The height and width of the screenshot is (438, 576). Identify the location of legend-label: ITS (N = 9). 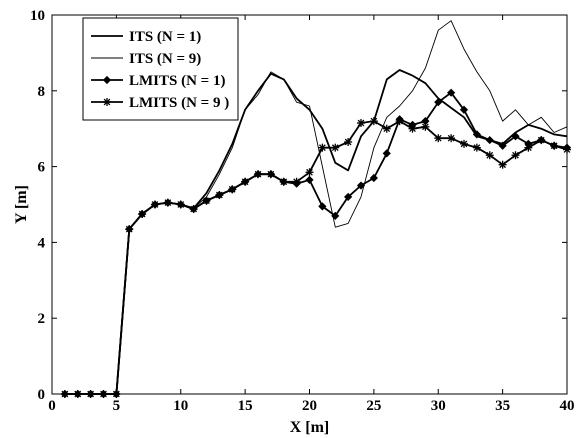
(165, 59).